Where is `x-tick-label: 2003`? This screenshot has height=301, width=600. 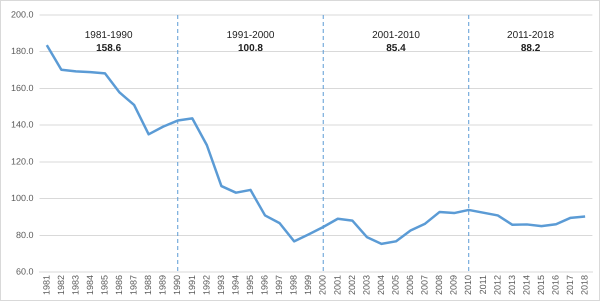
x-tick-label: 2003 is located at coordinates (366, 285).